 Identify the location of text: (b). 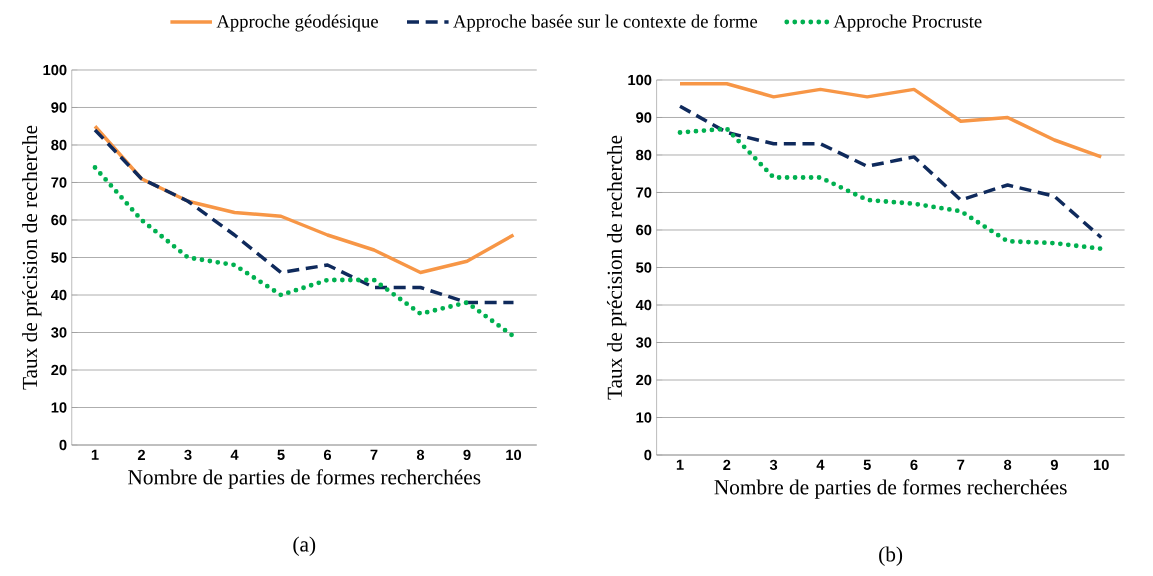
(891, 556).